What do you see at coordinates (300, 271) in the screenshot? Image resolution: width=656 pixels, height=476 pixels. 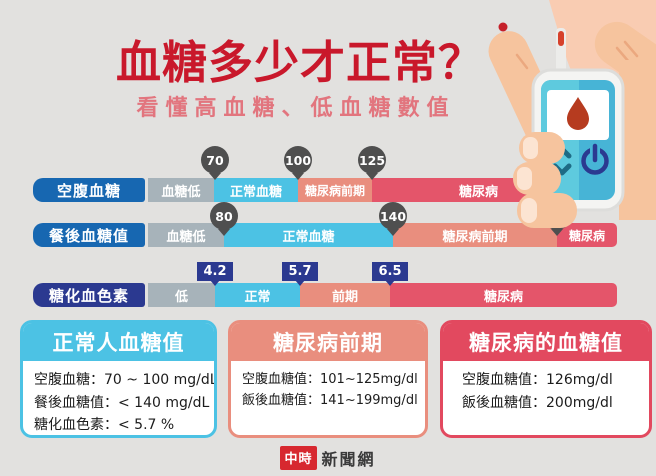 I see `threshold-badge-5-7: 5.7` at bounding box center [300, 271].